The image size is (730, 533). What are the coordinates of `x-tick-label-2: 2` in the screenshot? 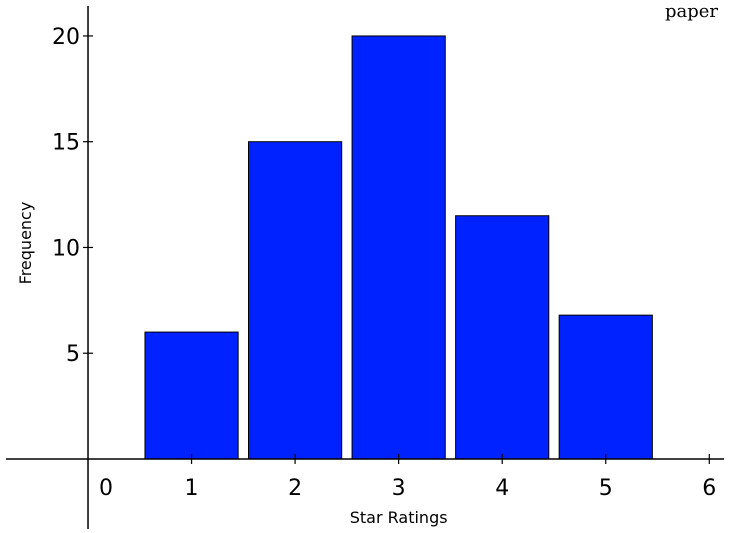 It's located at (295, 488).